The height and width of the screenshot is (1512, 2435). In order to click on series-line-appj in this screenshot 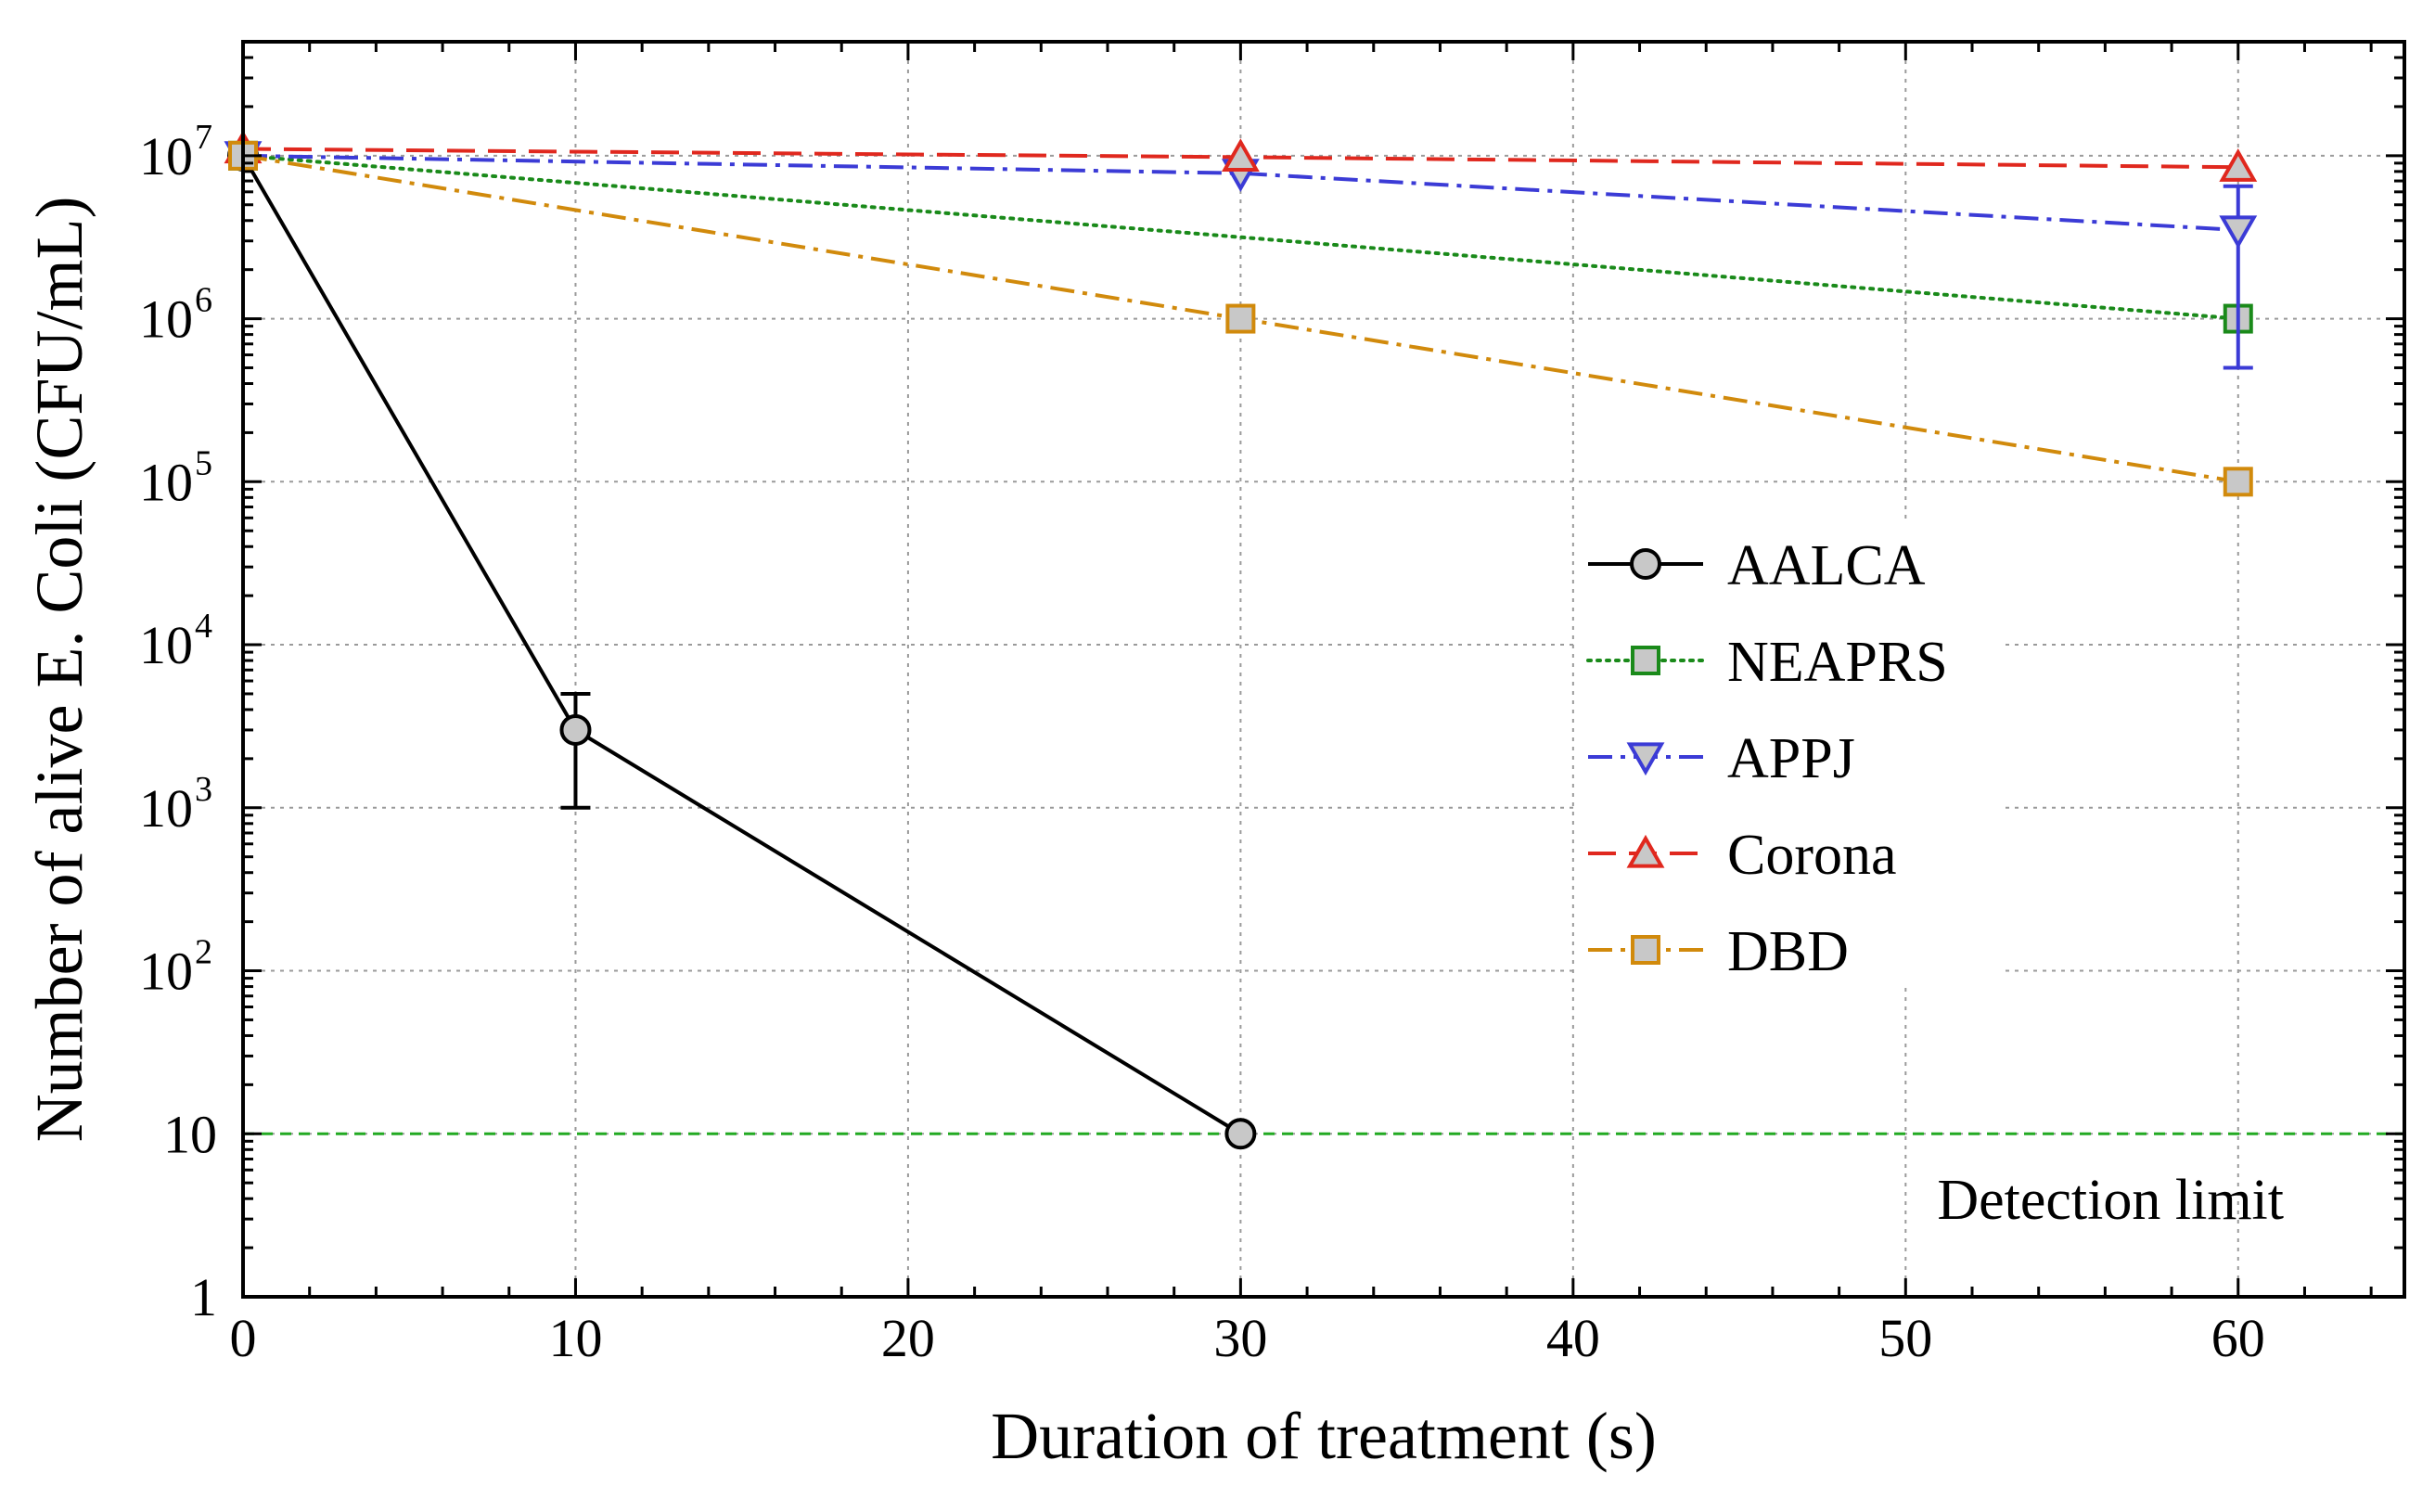, I will do `click(1240, 192)`.